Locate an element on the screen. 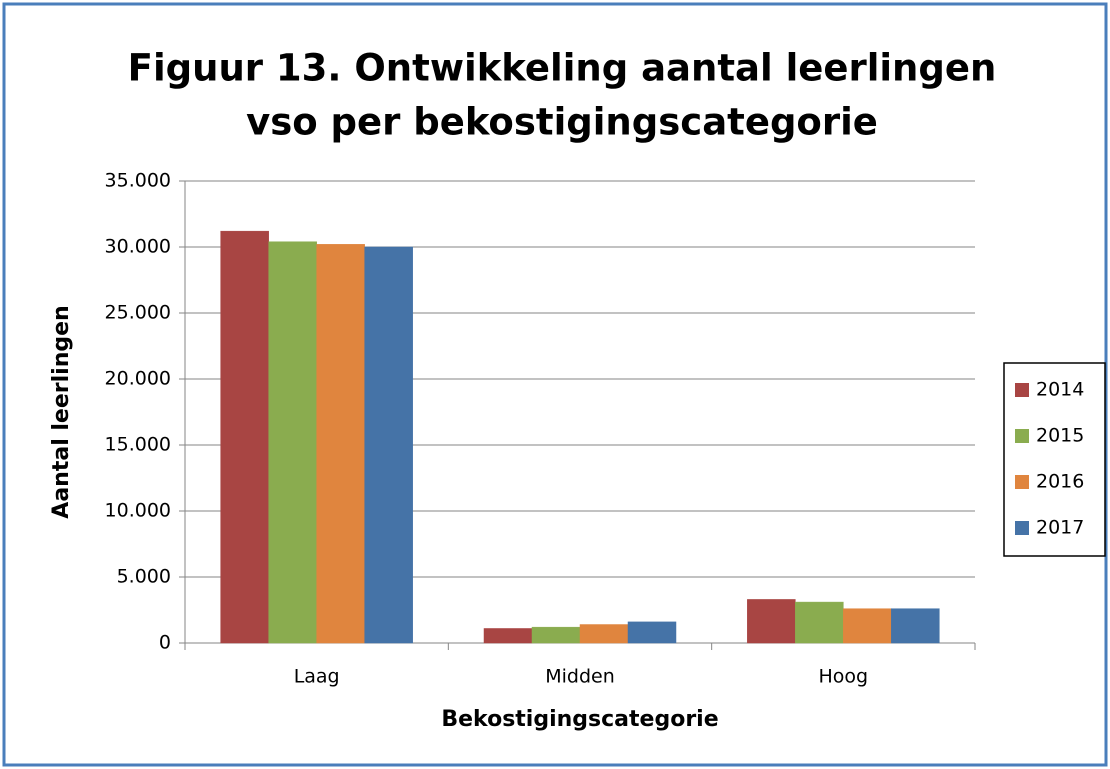 The height and width of the screenshot is (769, 1110). legend-label: 2016 is located at coordinates (1060, 482).